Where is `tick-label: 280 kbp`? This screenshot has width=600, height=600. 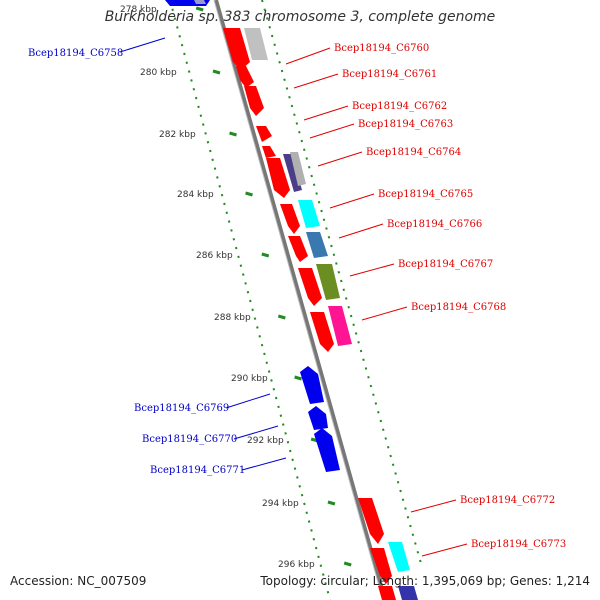 tick-label: 280 kbp is located at coordinates (158, 73).